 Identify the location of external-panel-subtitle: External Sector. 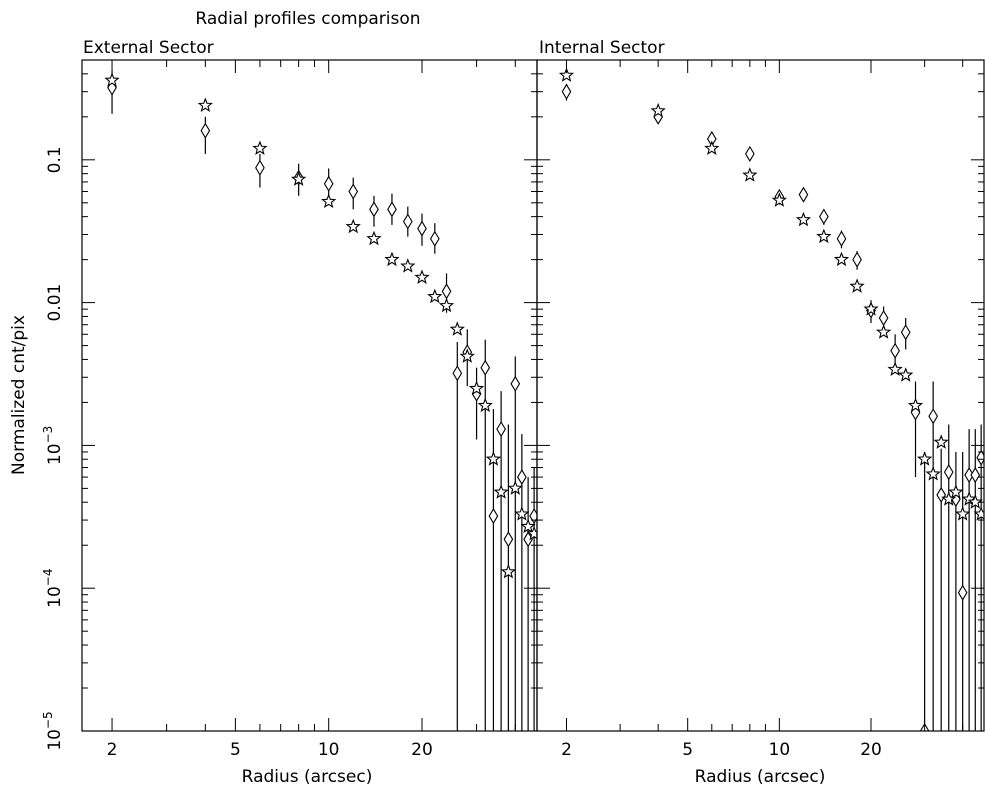
(148, 48).